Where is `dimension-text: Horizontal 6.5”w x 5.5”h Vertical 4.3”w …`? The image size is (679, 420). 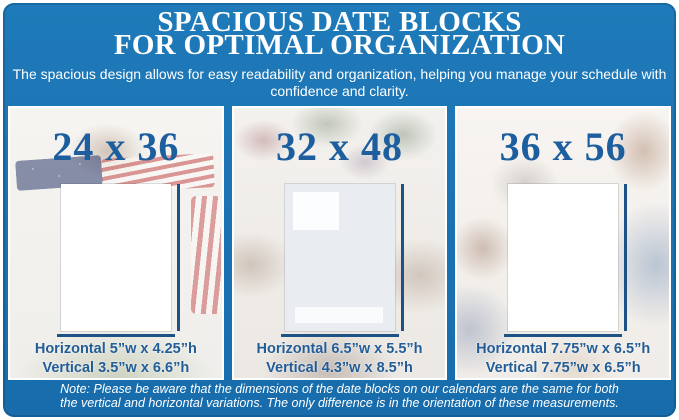
dimension-text: Horizontal 6.5”w x 5.5”h Vertical 4.3”w … is located at coordinates (340, 358).